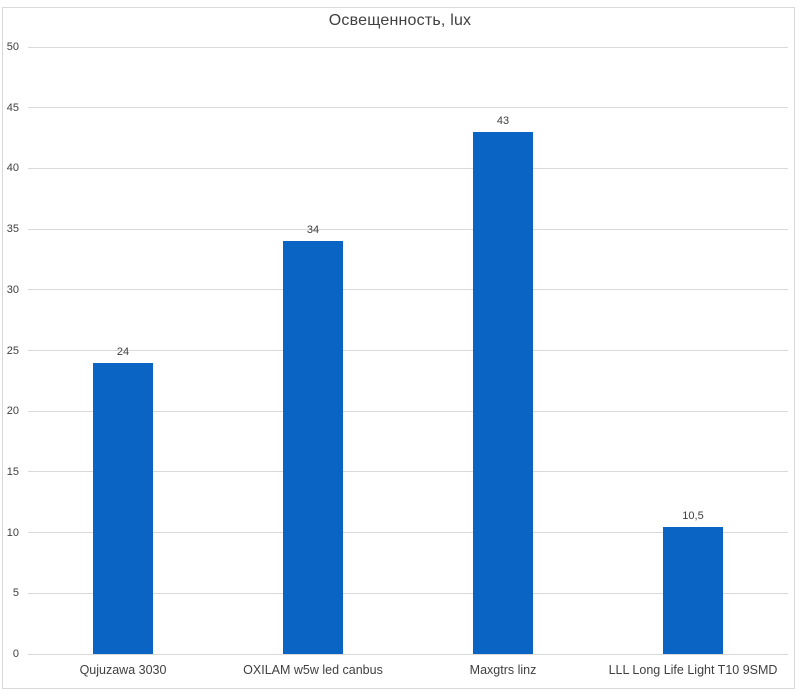 The image size is (800, 691). What do you see at coordinates (503, 120) in the screenshot?
I see `bar-value-label: 43` at bounding box center [503, 120].